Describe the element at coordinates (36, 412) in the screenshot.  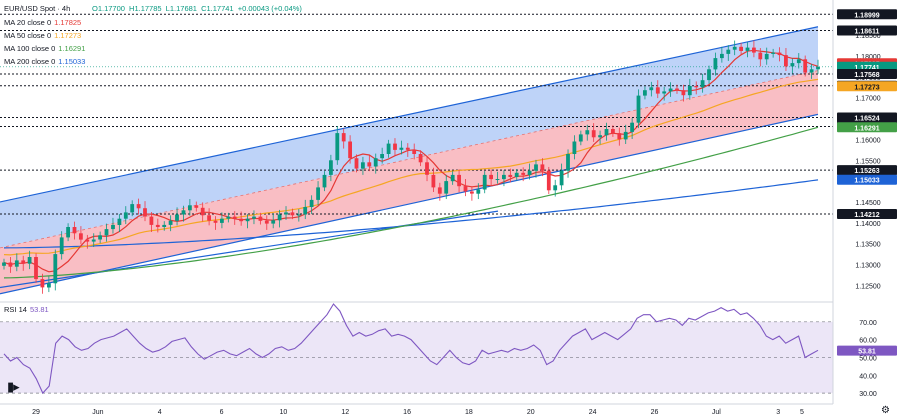
I see `x-tick-label: 29` at that location.